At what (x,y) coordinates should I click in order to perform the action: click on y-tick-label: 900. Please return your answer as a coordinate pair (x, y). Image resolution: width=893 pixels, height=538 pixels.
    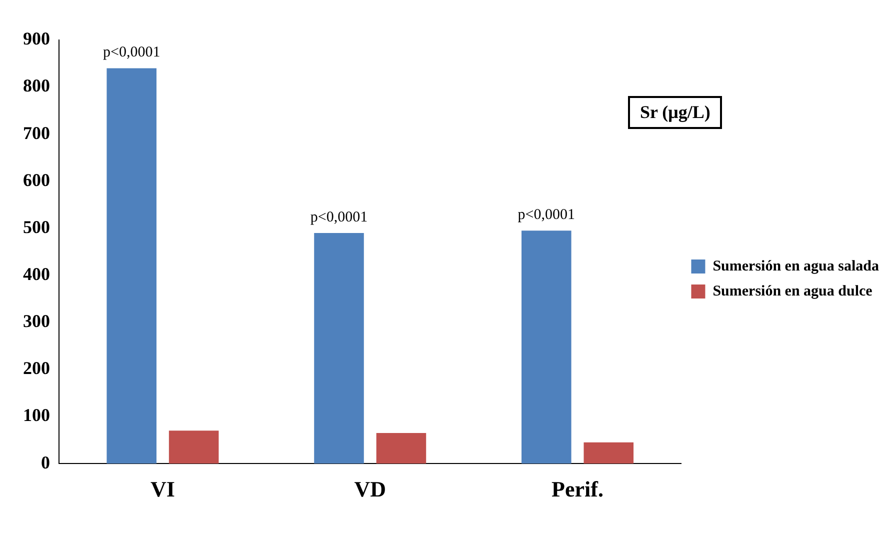
    Looking at the image, I should click on (36, 38).